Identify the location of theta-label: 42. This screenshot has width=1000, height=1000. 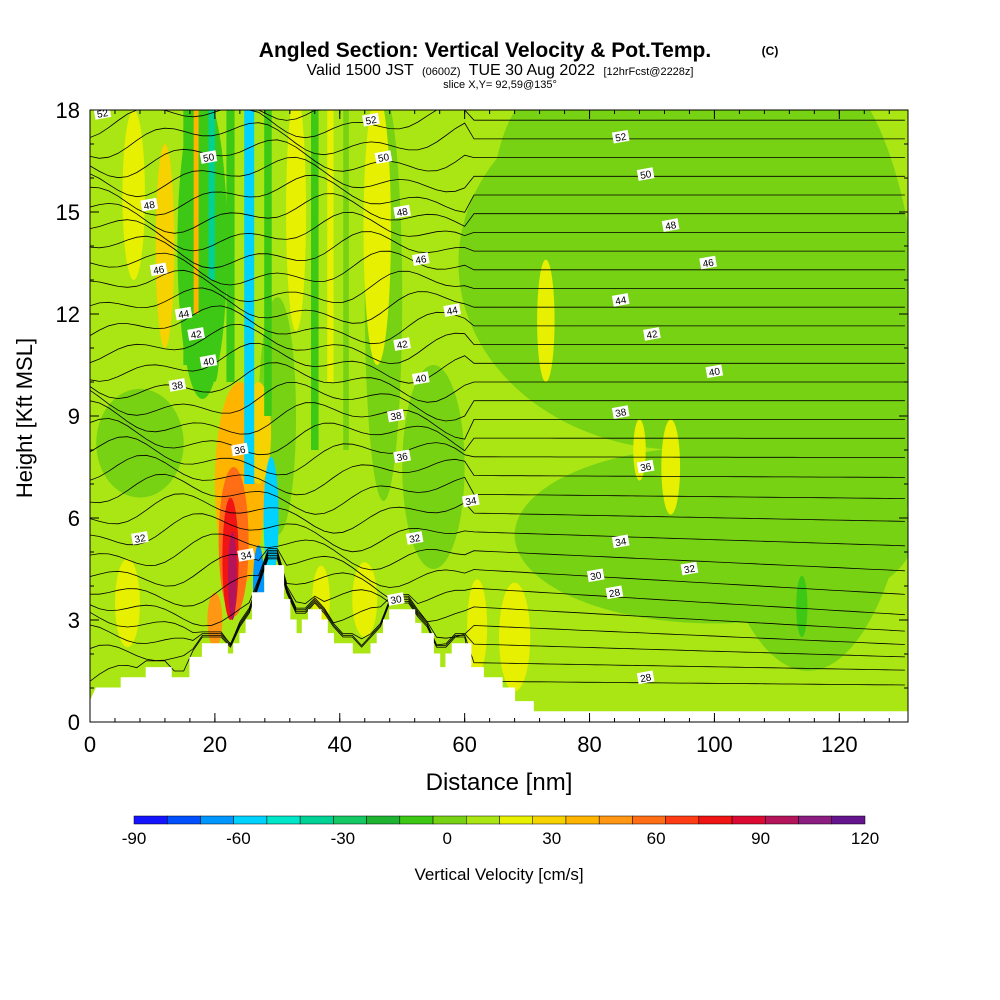
(652, 334).